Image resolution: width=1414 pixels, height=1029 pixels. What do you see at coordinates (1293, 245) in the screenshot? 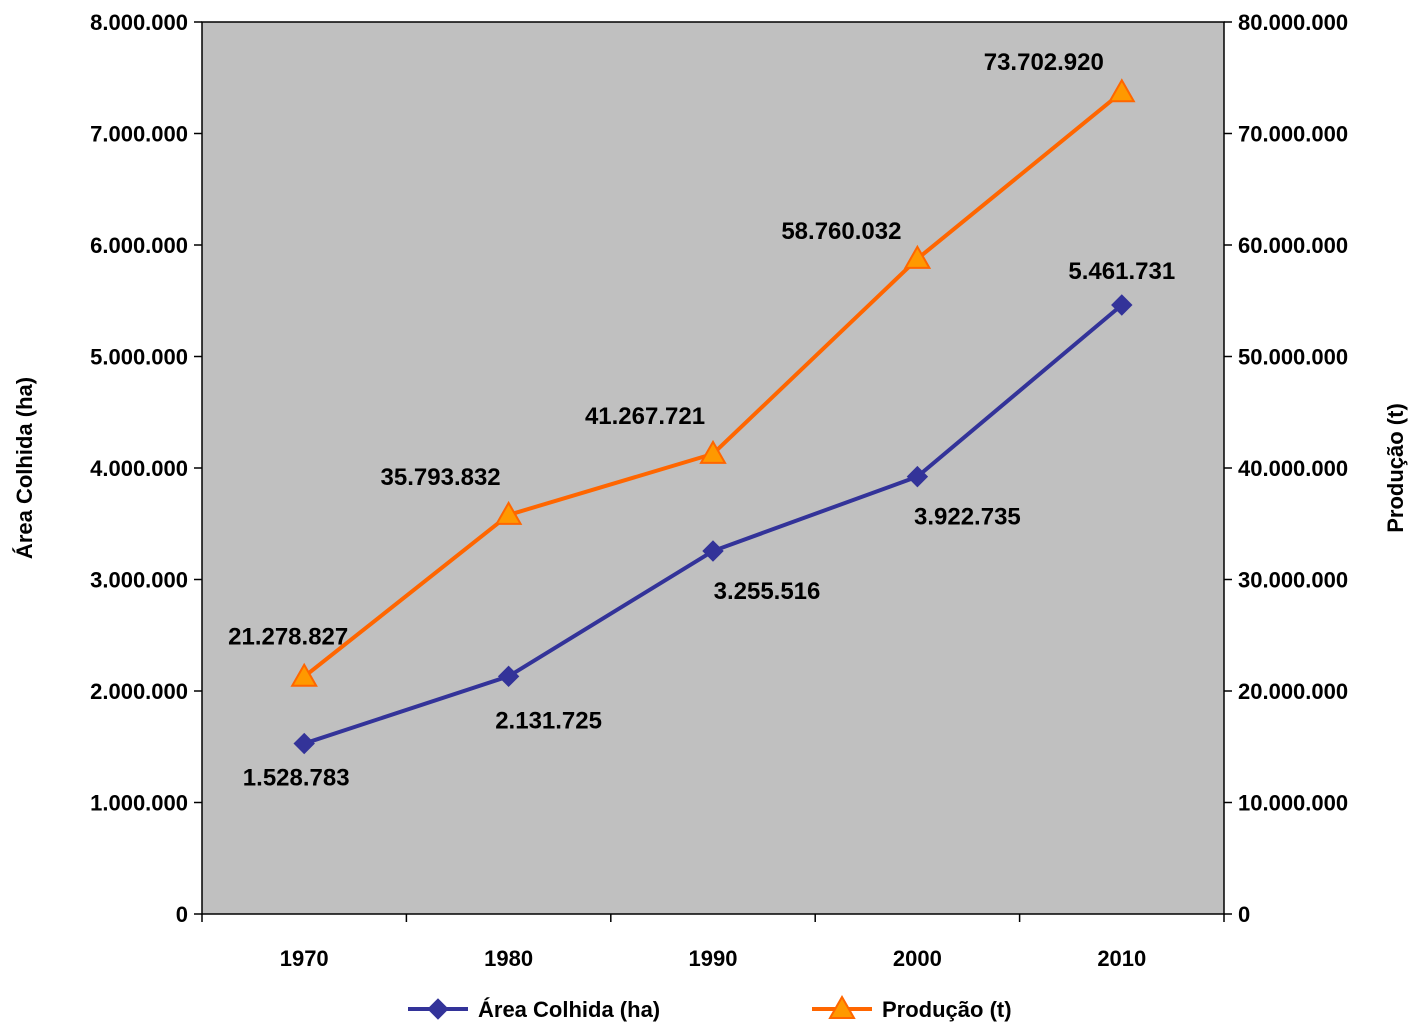
I see `y-right-tick-label: 60.000.000` at bounding box center [1293, 245].